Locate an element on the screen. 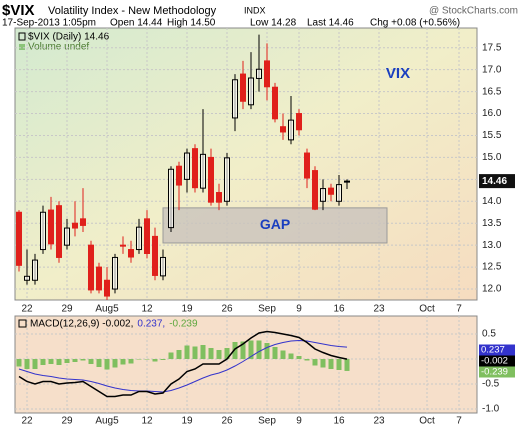 This screenshot has height=434, width=520. value-box is located at coordinates (497, 350).